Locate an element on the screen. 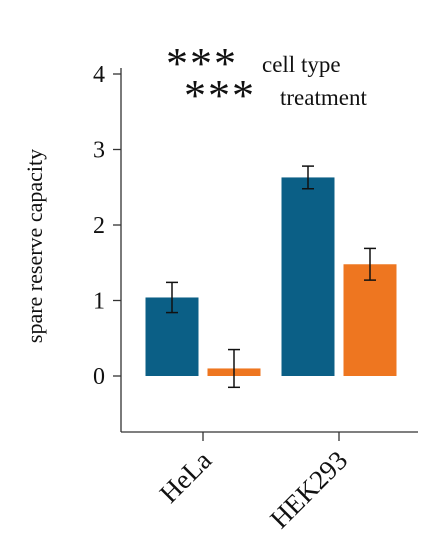  treatment-stars: *** is located at coordinates (220, 95).